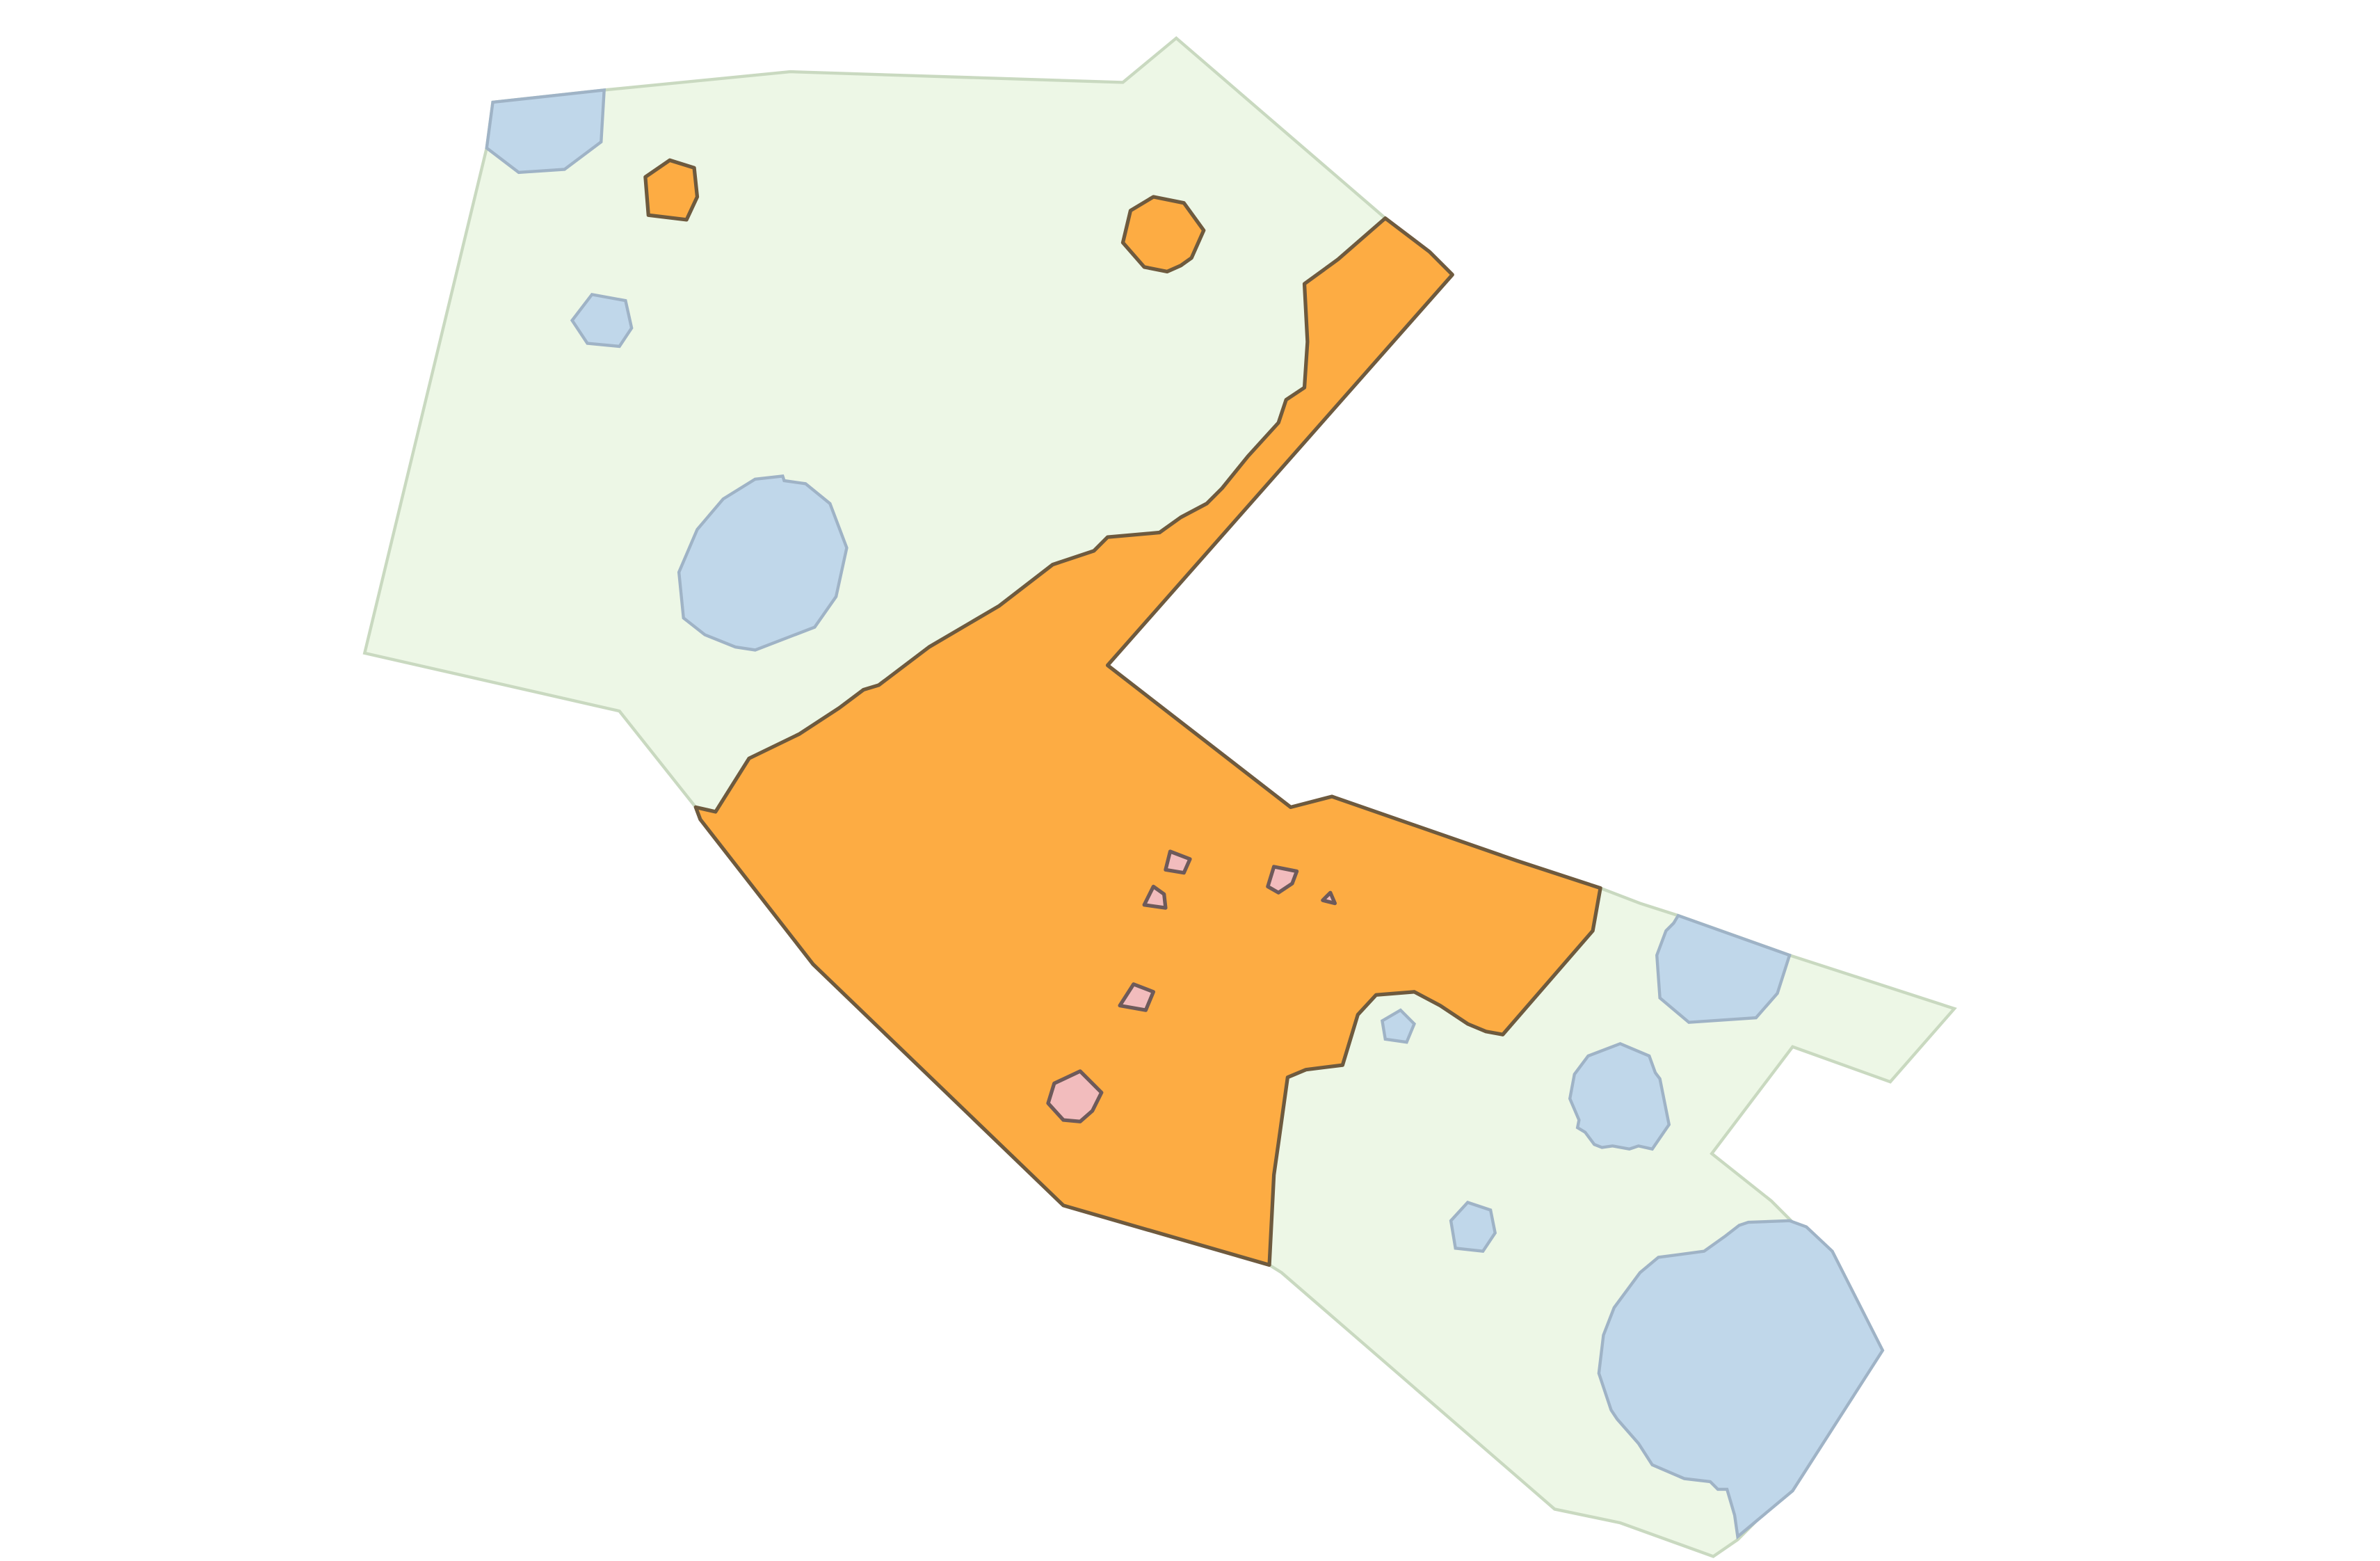 The image size is (2380, 1561). Describe the element at coordinates (1723, 969) in the screenshot. I see `water-body-east-edge` at that location.